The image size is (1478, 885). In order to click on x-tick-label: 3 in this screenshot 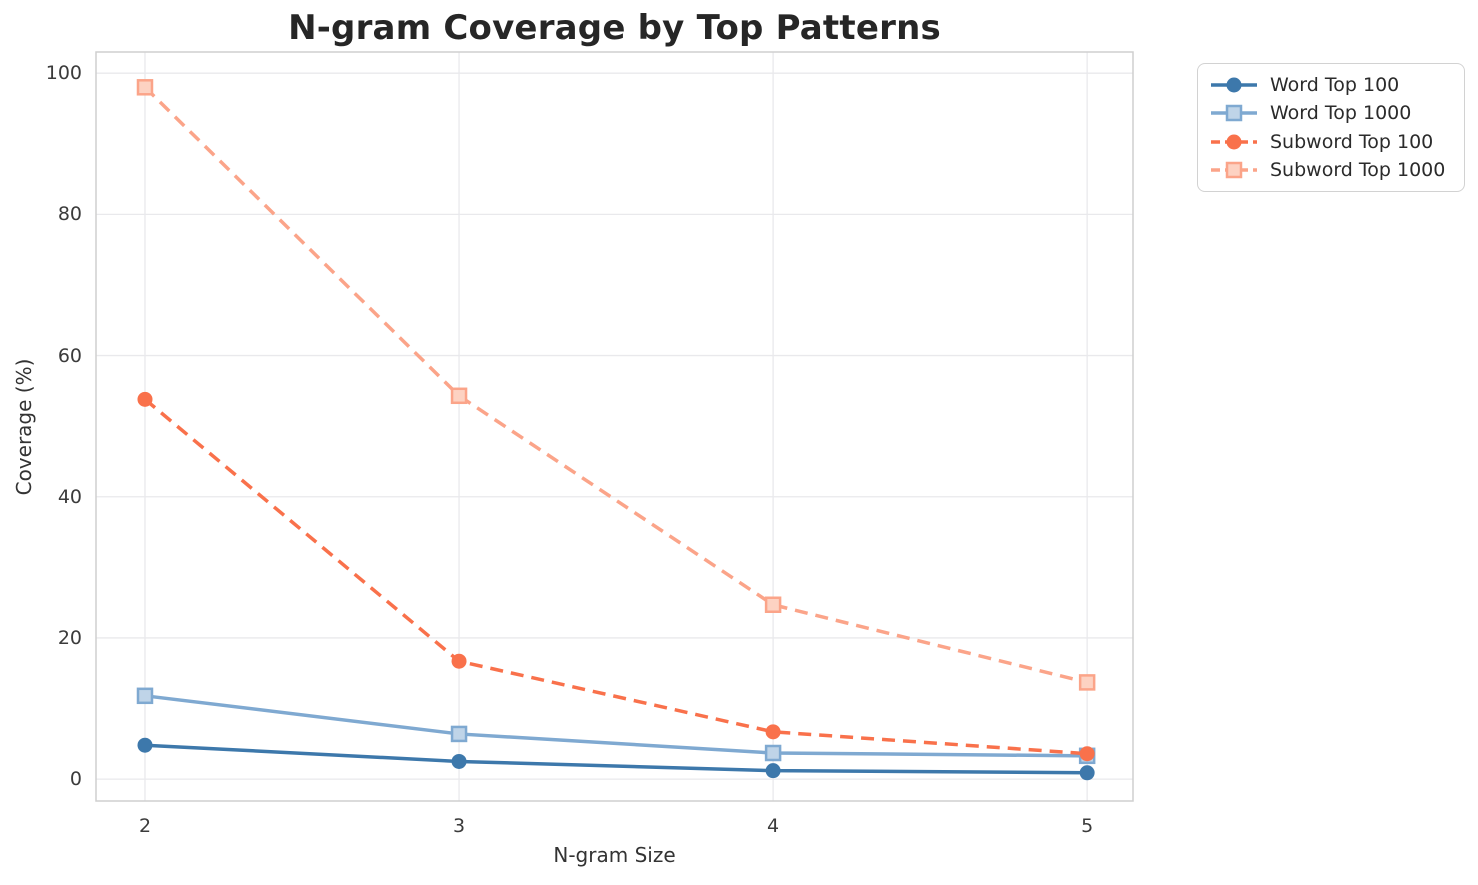, I will do `click(459, 826)`.